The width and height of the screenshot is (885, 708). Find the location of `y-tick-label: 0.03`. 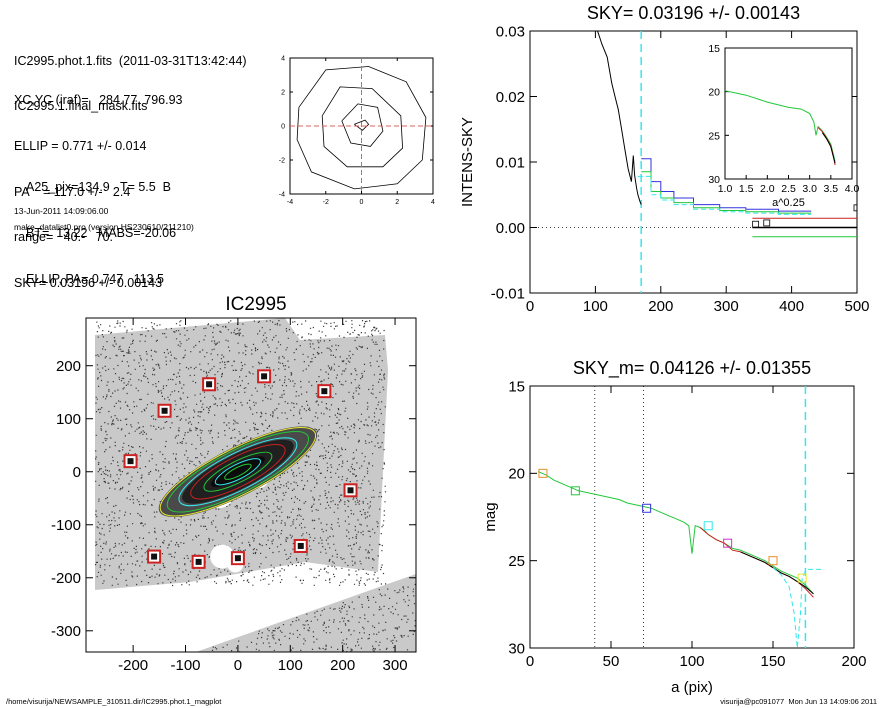

y-tick-label: 0.03 is located at coordinates (510, 31).